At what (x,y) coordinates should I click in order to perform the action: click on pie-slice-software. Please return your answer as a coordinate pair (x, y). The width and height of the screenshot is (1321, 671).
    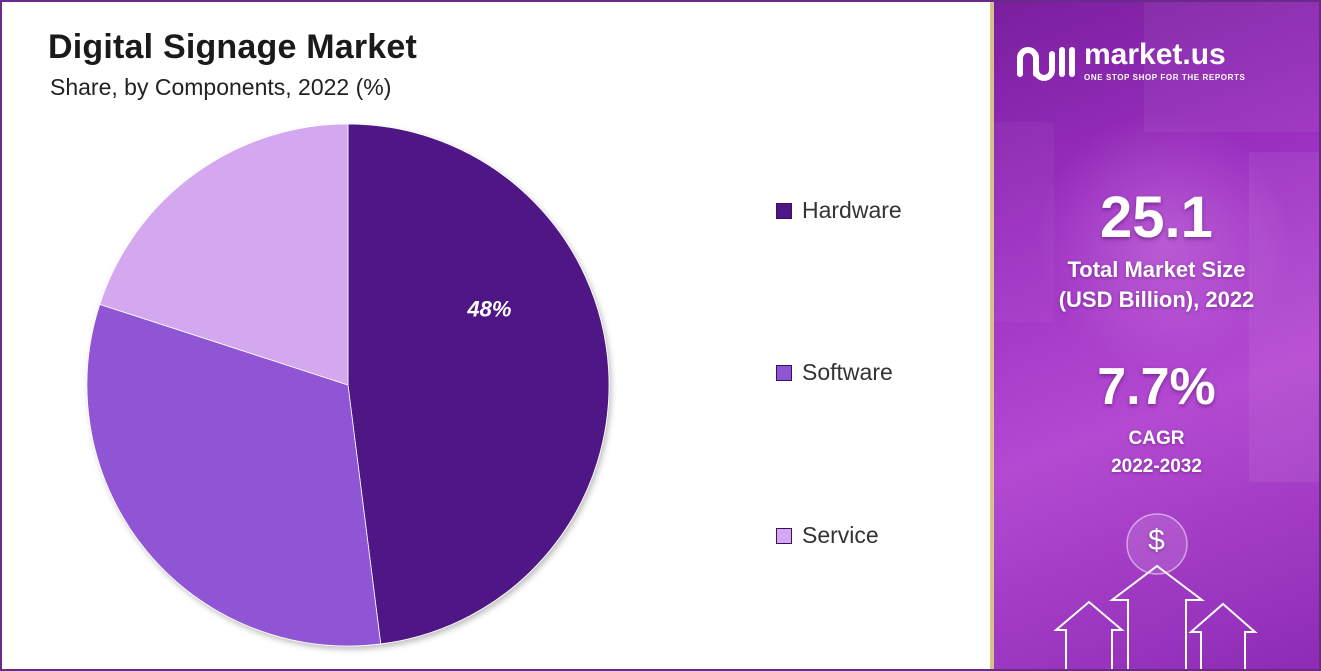
    Looking at the image, I should click on (234, 475).